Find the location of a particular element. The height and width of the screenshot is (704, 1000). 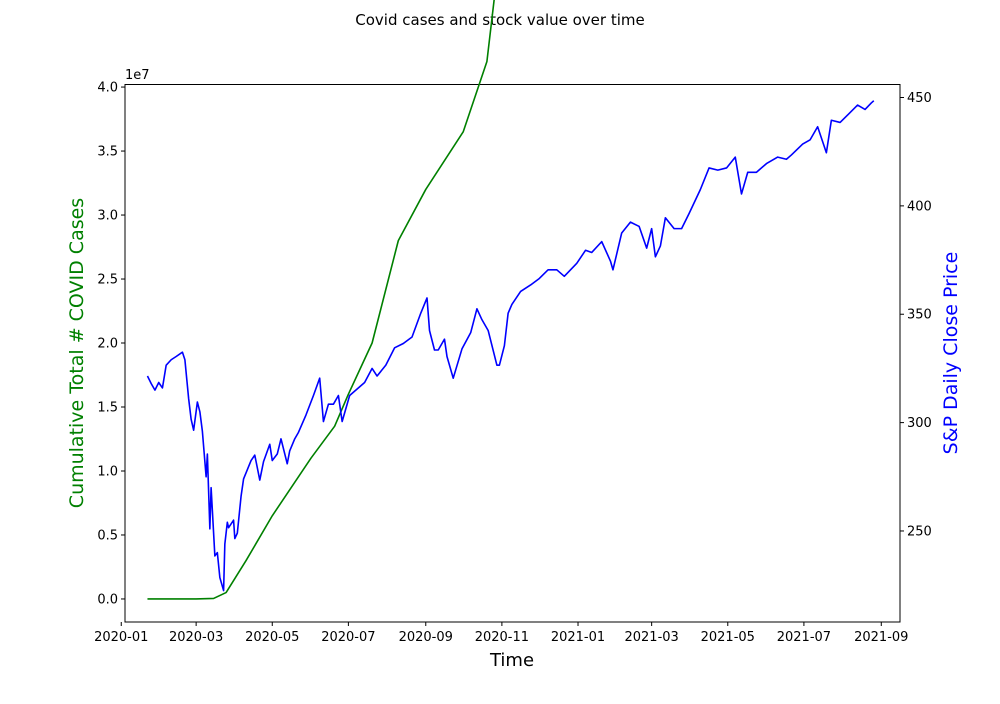

left-offset-label: 1e7 is located at coordinates (137, 75).